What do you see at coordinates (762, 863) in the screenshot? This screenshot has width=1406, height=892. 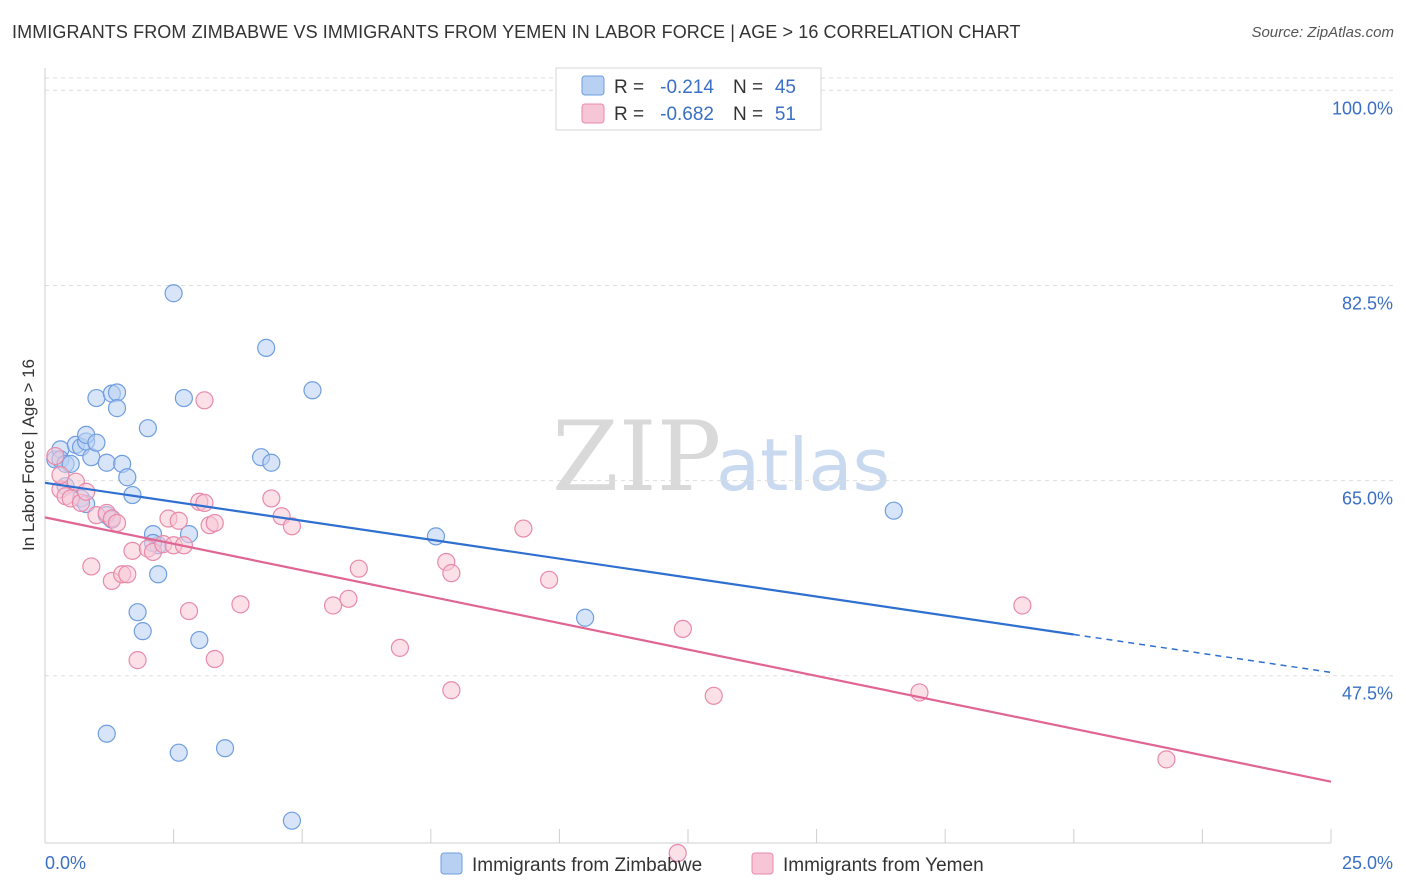 I see `bottom-legend-swatch-yemen` at bounding box center [762, 863].